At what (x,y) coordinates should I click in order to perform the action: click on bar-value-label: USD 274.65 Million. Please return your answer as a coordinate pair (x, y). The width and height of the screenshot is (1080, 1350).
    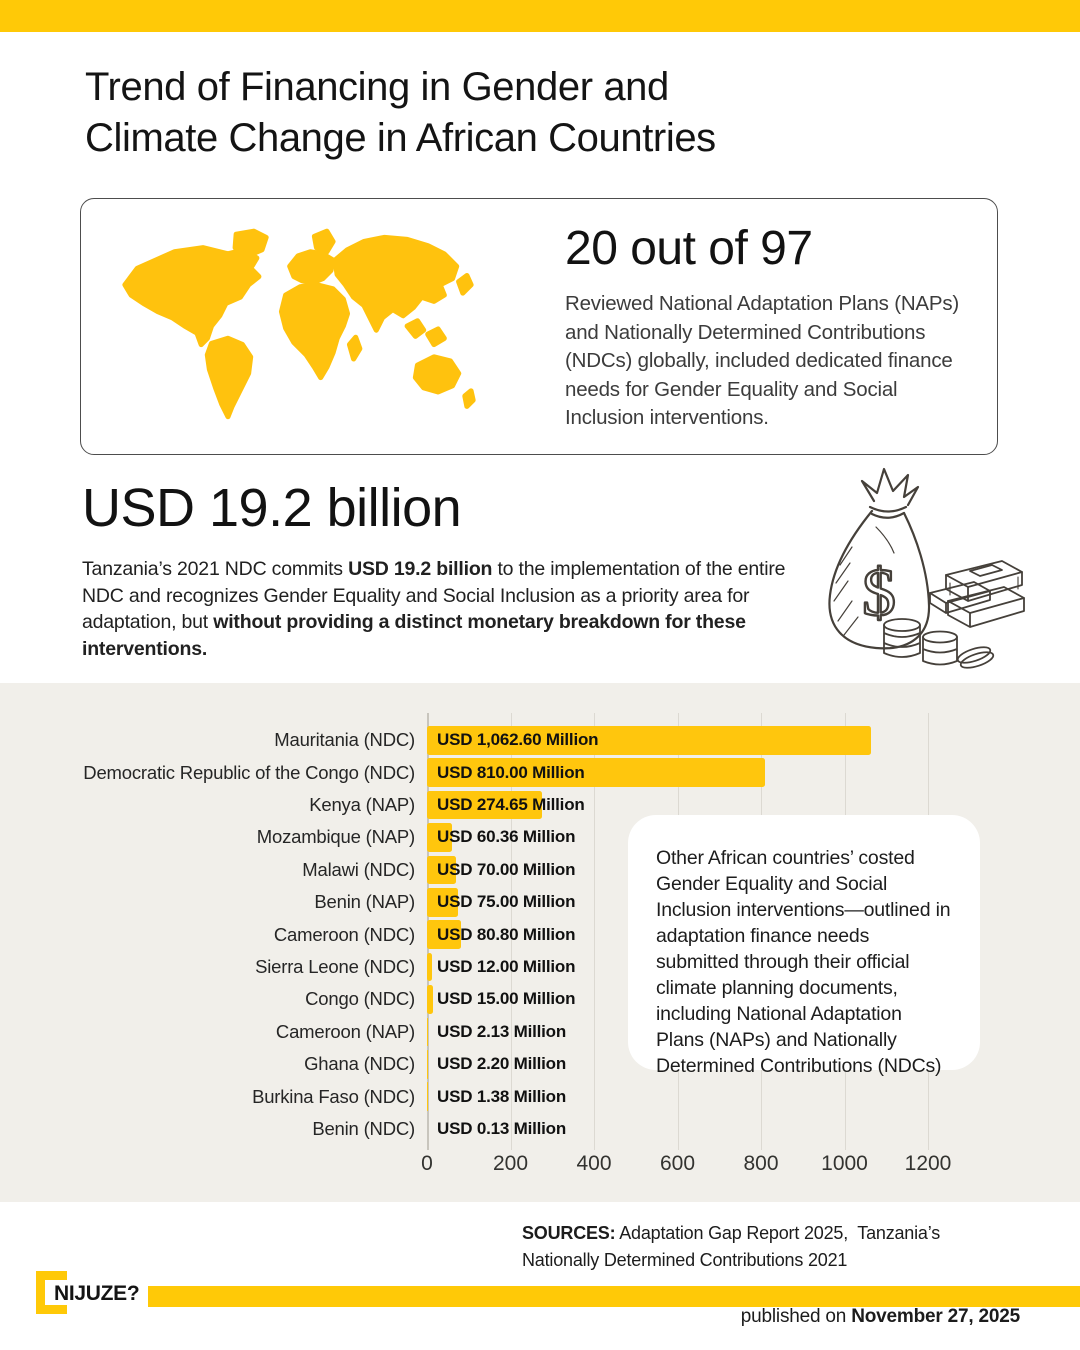
    Looking at the image, I should click on (511, 805).